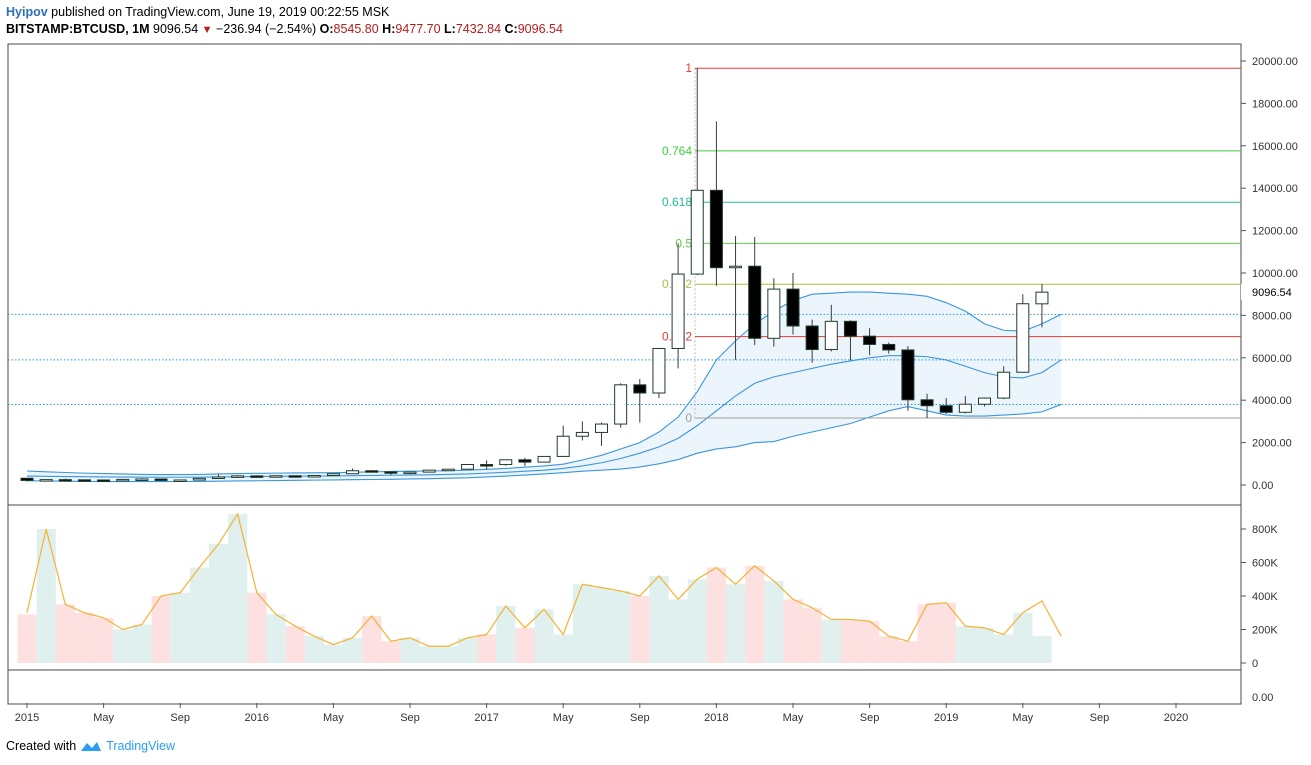 This screenshot has width=1311, height=765. Describe the element at coordinates (688, 418) in the screenshot. I see `fib-level-label: 0` at that location.